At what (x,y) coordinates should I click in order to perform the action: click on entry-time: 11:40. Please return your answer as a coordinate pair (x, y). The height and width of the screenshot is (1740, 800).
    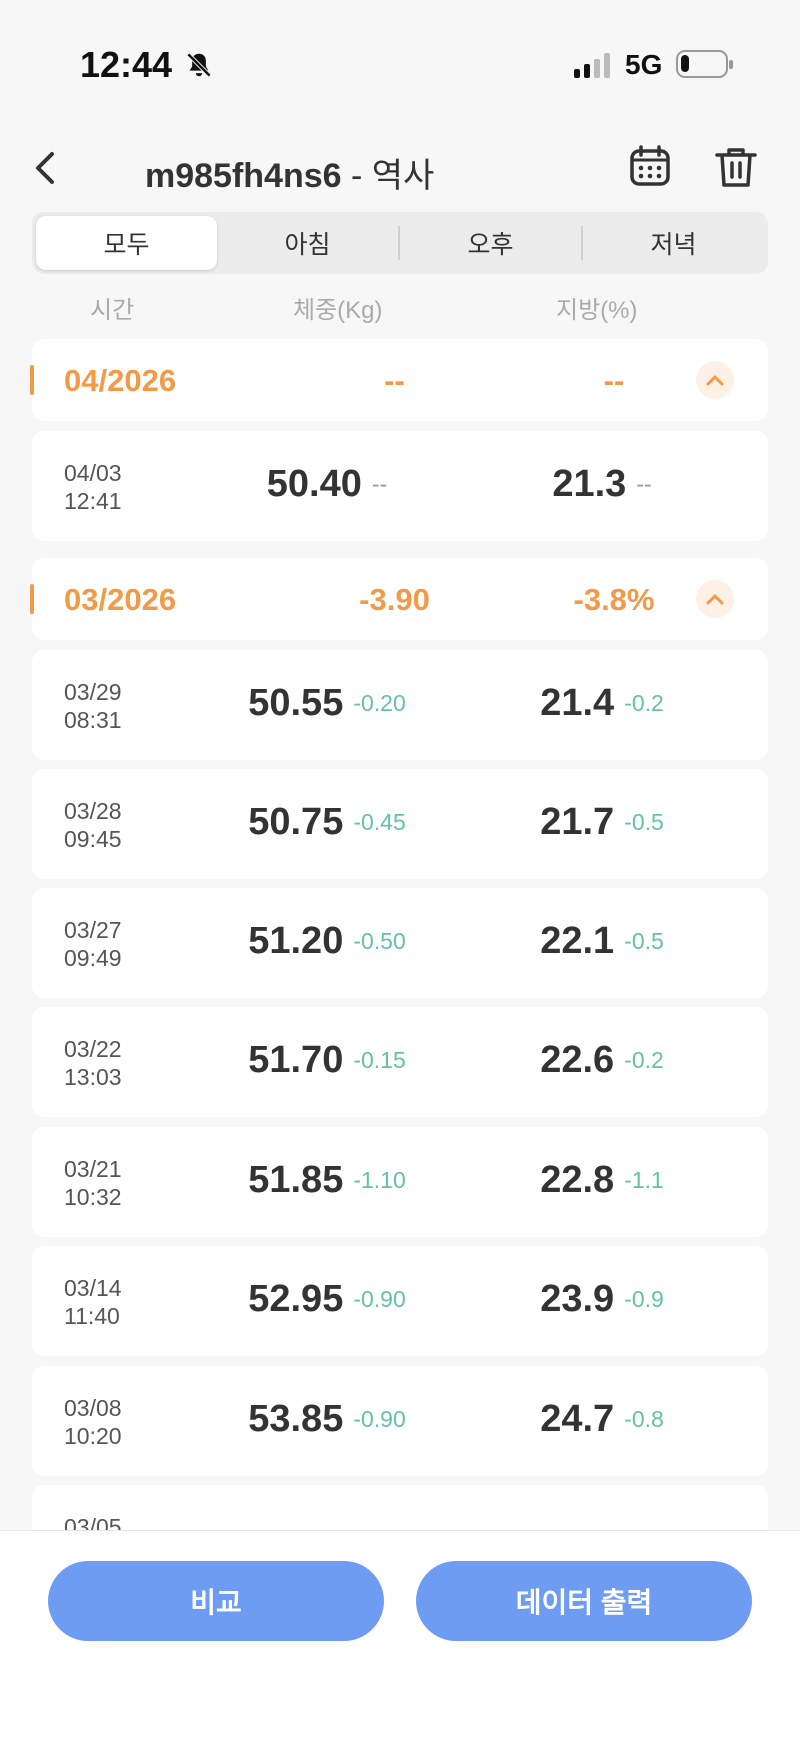
    Looking at the image, I should click on (92, 1316).